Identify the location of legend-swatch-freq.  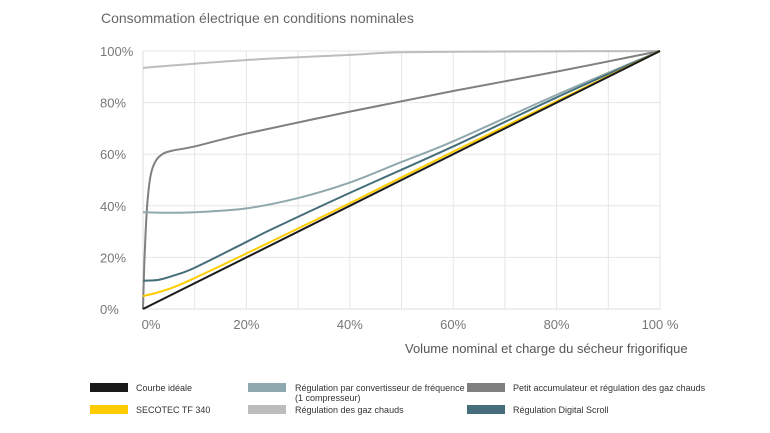
(267, 387).